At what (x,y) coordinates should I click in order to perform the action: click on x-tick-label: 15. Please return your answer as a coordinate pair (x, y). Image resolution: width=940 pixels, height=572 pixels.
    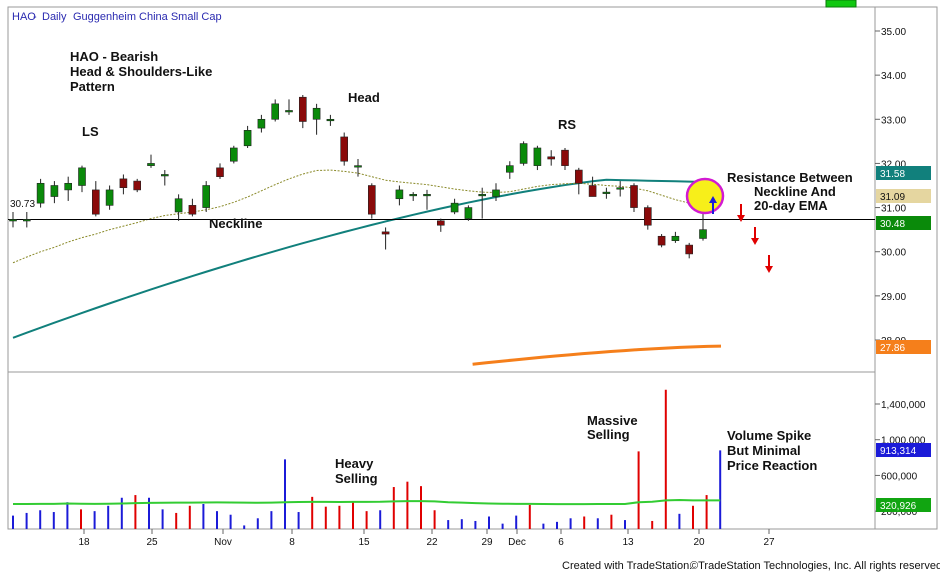
    Looking at the image, I should click on (364, 542).